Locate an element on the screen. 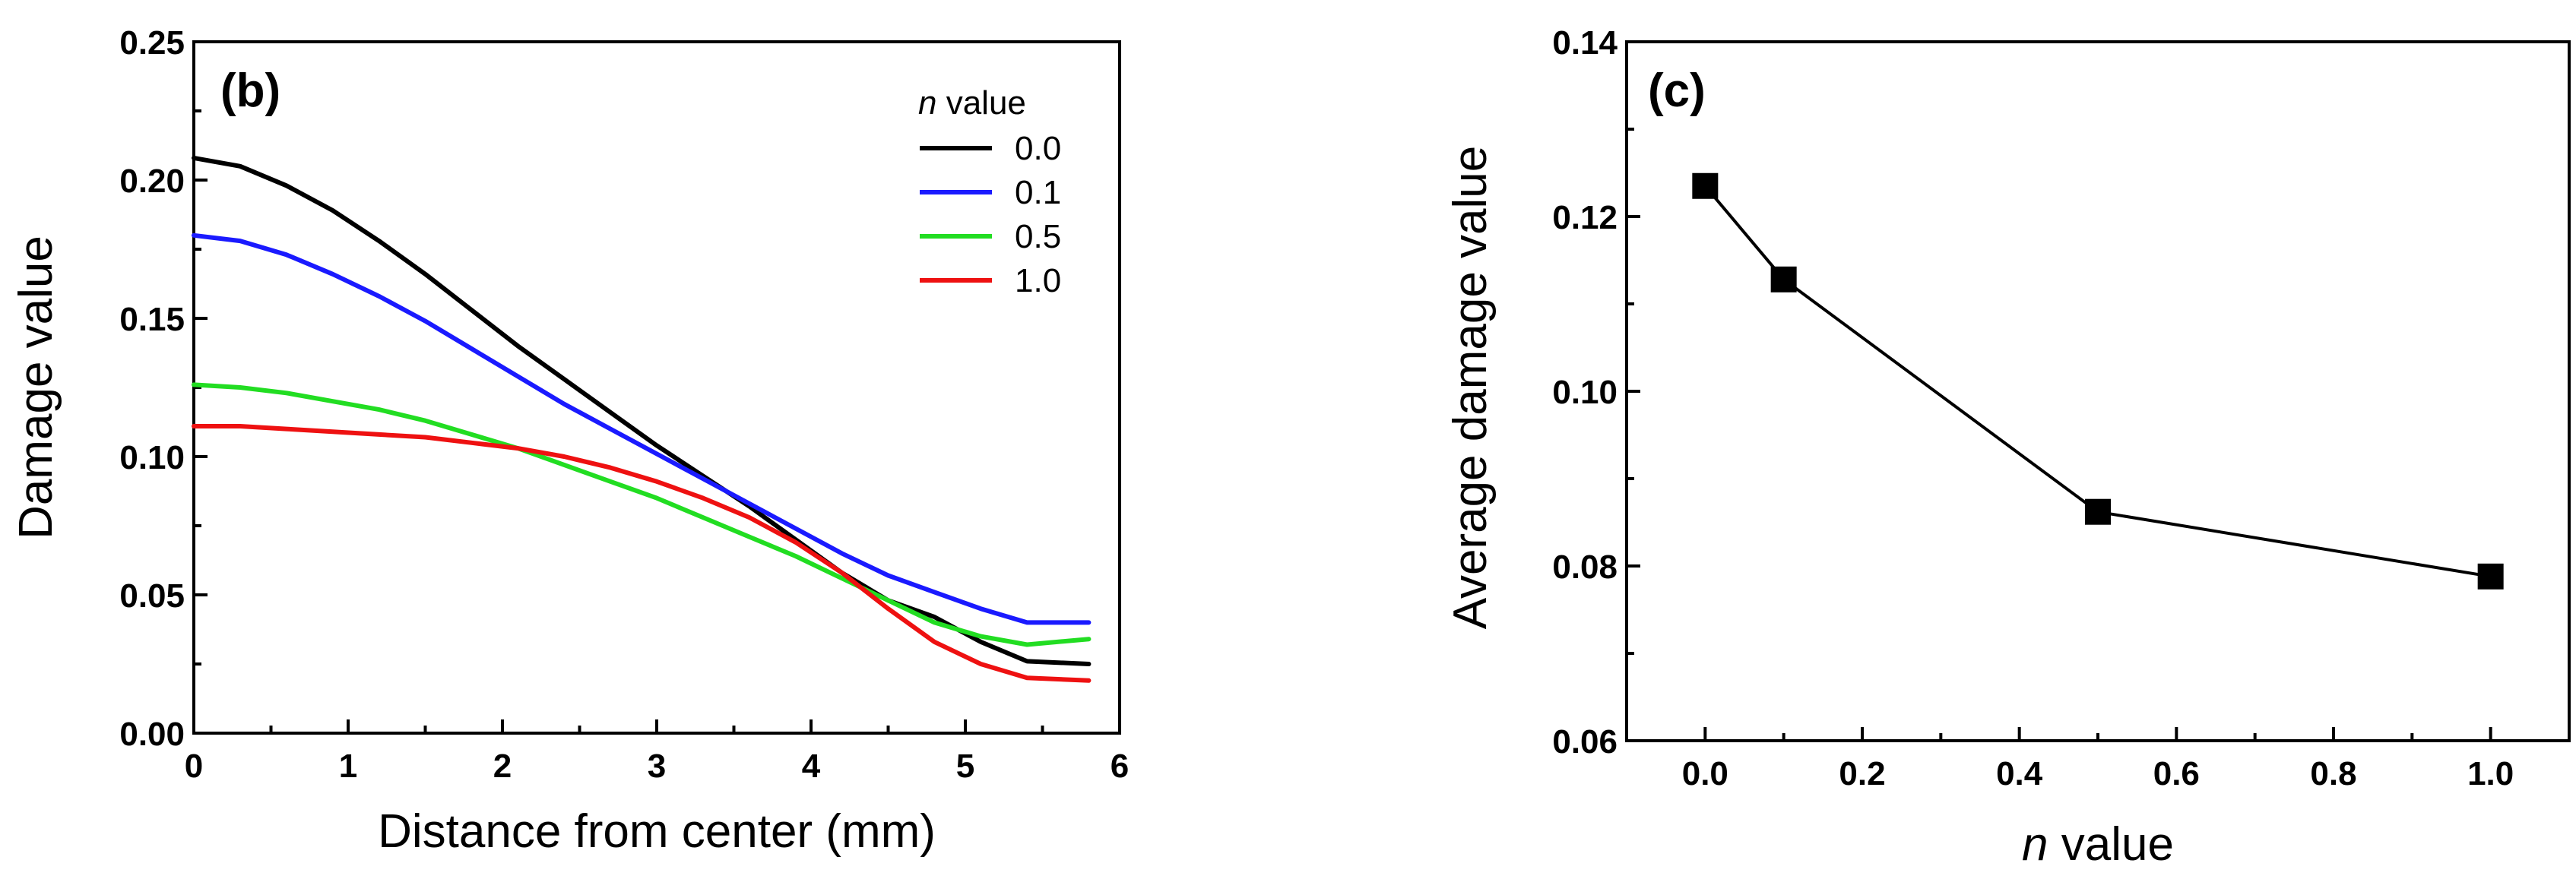 This screenshot has width=2576, height=879. legend-label: 0.0 is located at coordinates (1038, 148).